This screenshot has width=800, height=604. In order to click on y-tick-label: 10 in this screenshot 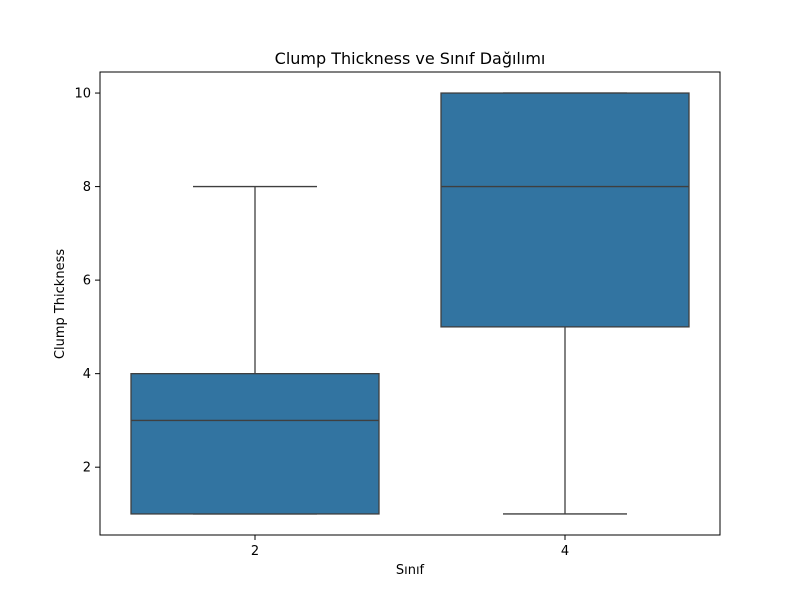, I will do `click(82, 94)`.